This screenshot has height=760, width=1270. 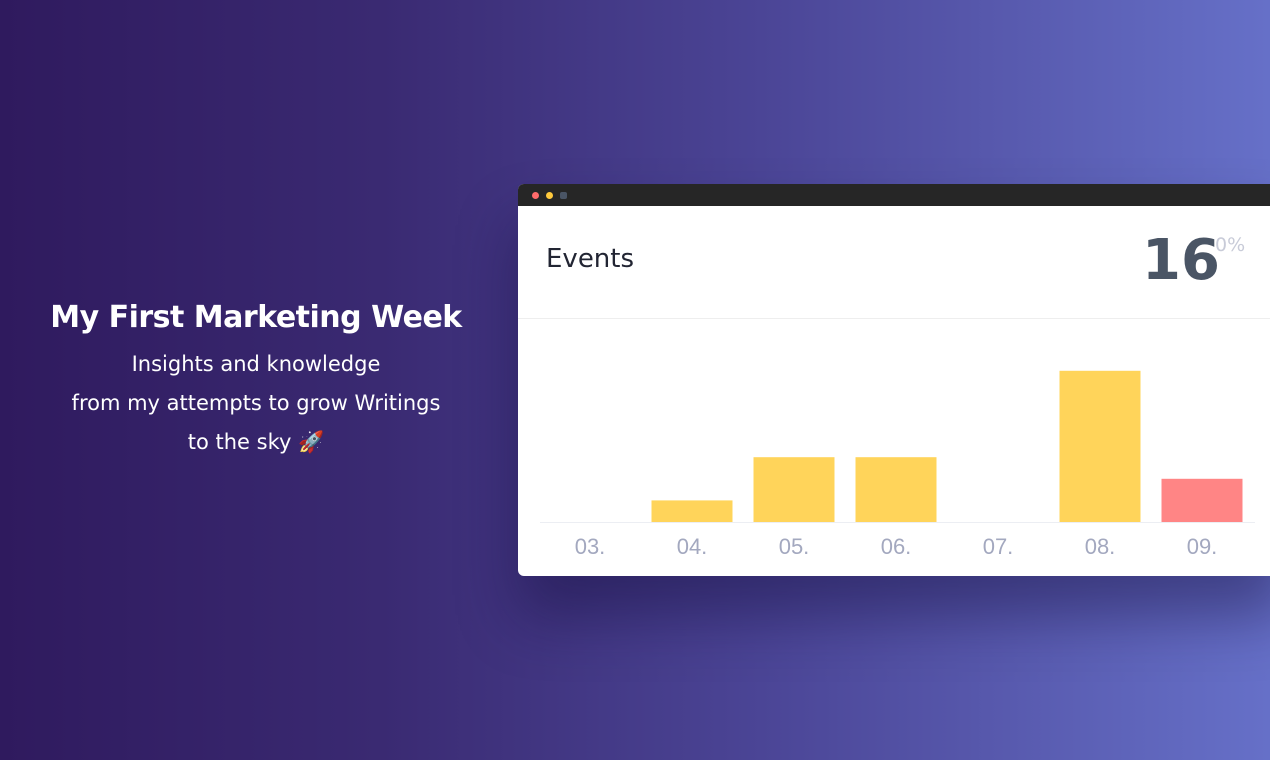 I want to click on hero-title: My First Marketing Week, so click(x=256, y=317).